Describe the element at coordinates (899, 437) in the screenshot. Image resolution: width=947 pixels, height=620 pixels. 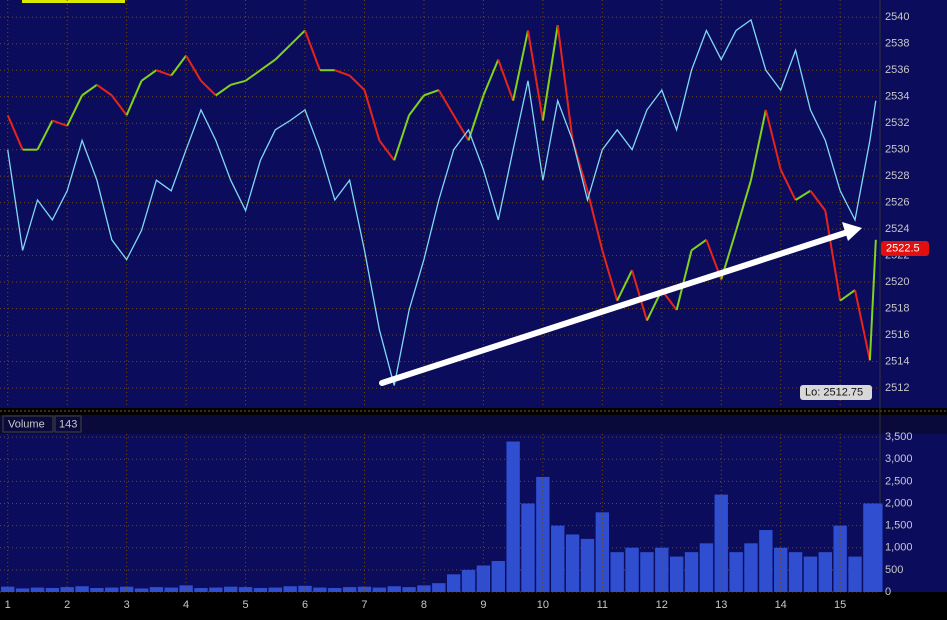
I see `y-tick-label: 3,500` at that location.